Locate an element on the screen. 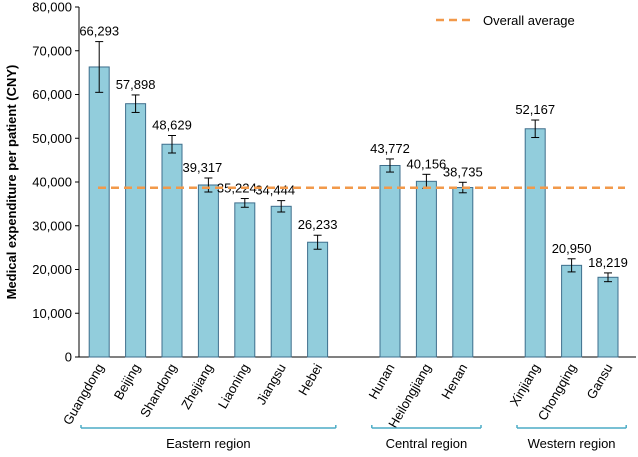  category-label: Guangdong is located at coordinates (83, 394).